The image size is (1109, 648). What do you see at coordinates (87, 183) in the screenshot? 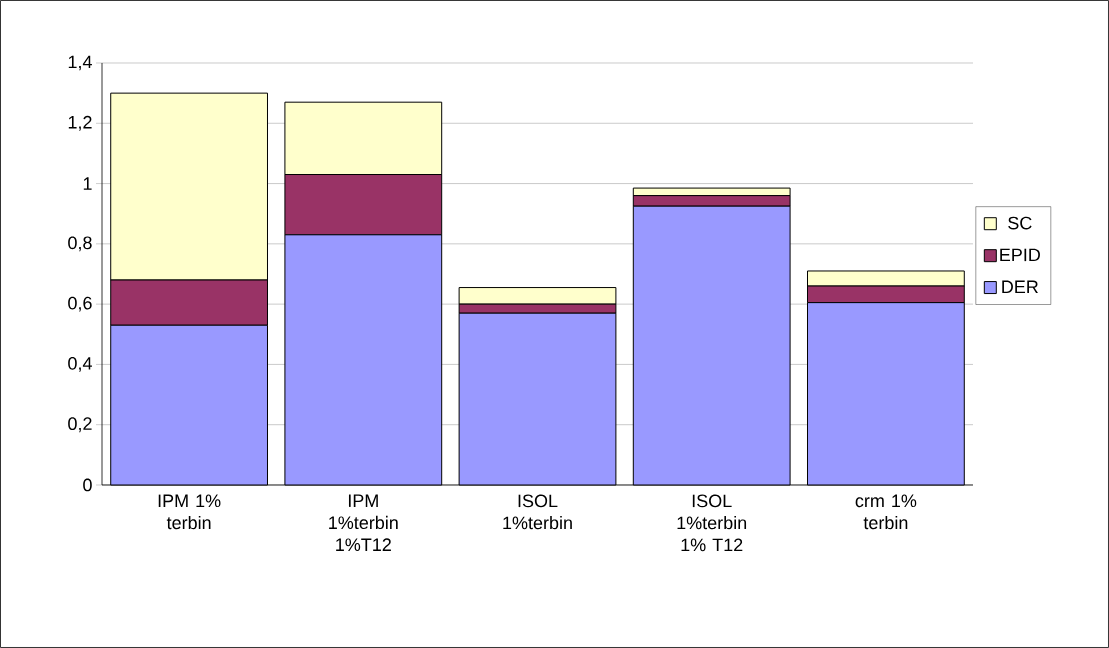
I see `y-tick-label: 1` at bounding box center [87, 183].